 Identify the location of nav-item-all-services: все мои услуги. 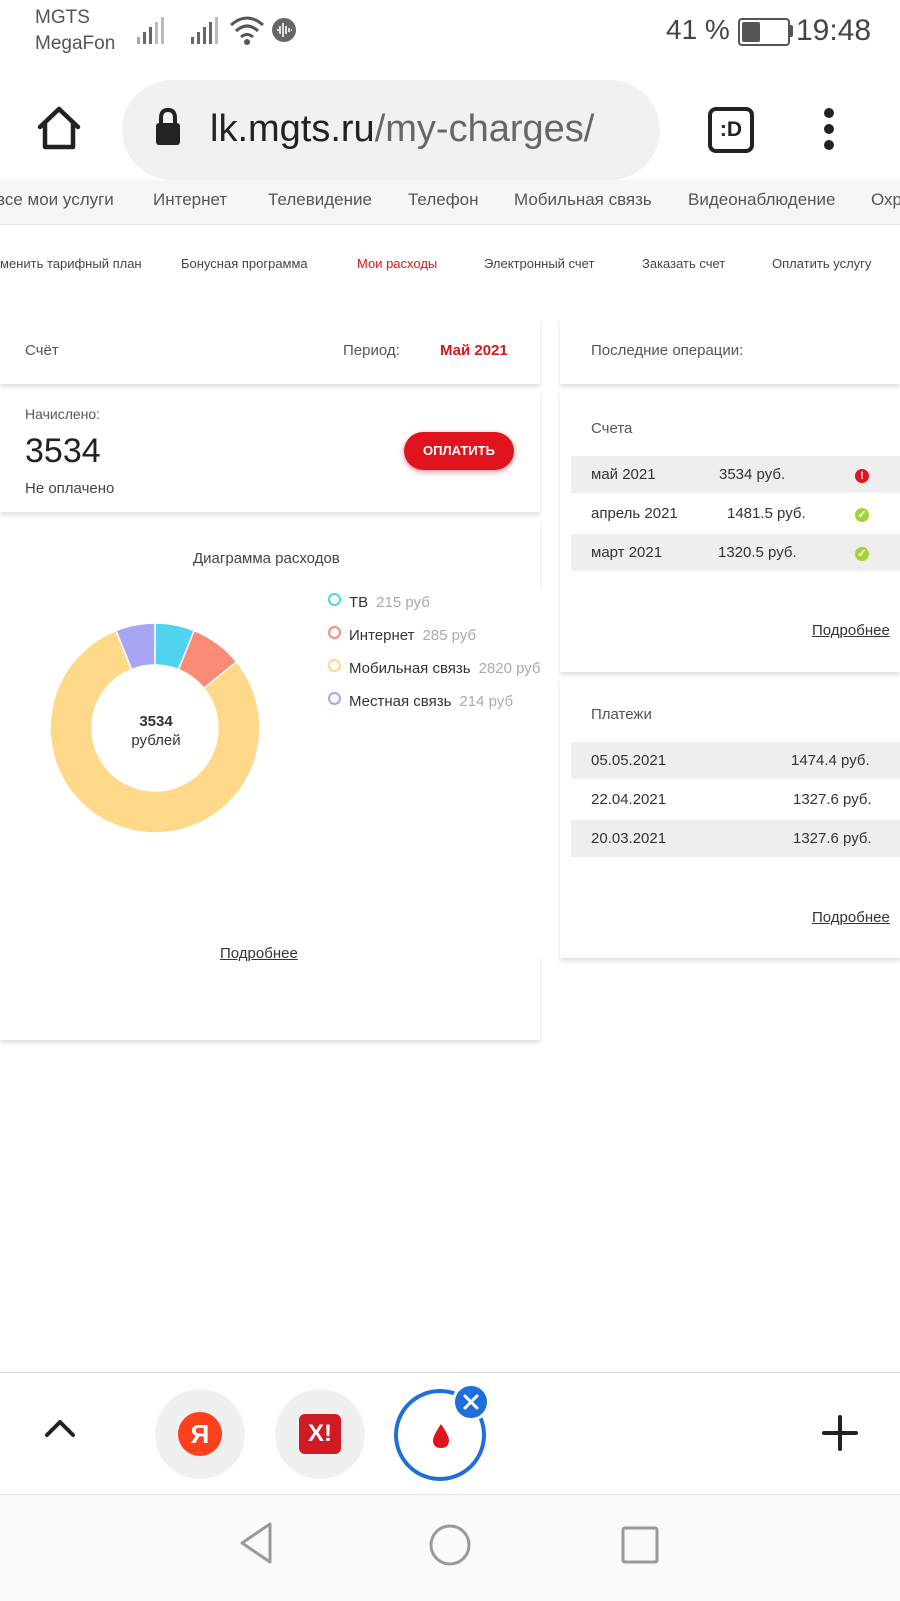
(57, 199).